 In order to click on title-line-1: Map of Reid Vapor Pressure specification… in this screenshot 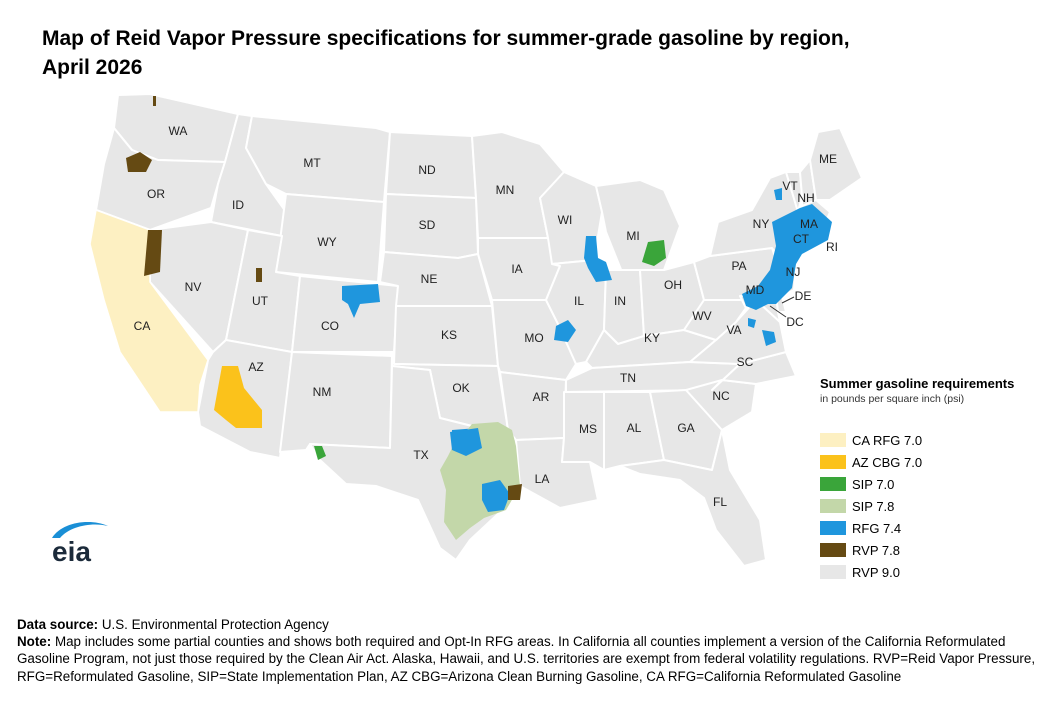, I will do `click(446, 38)`.